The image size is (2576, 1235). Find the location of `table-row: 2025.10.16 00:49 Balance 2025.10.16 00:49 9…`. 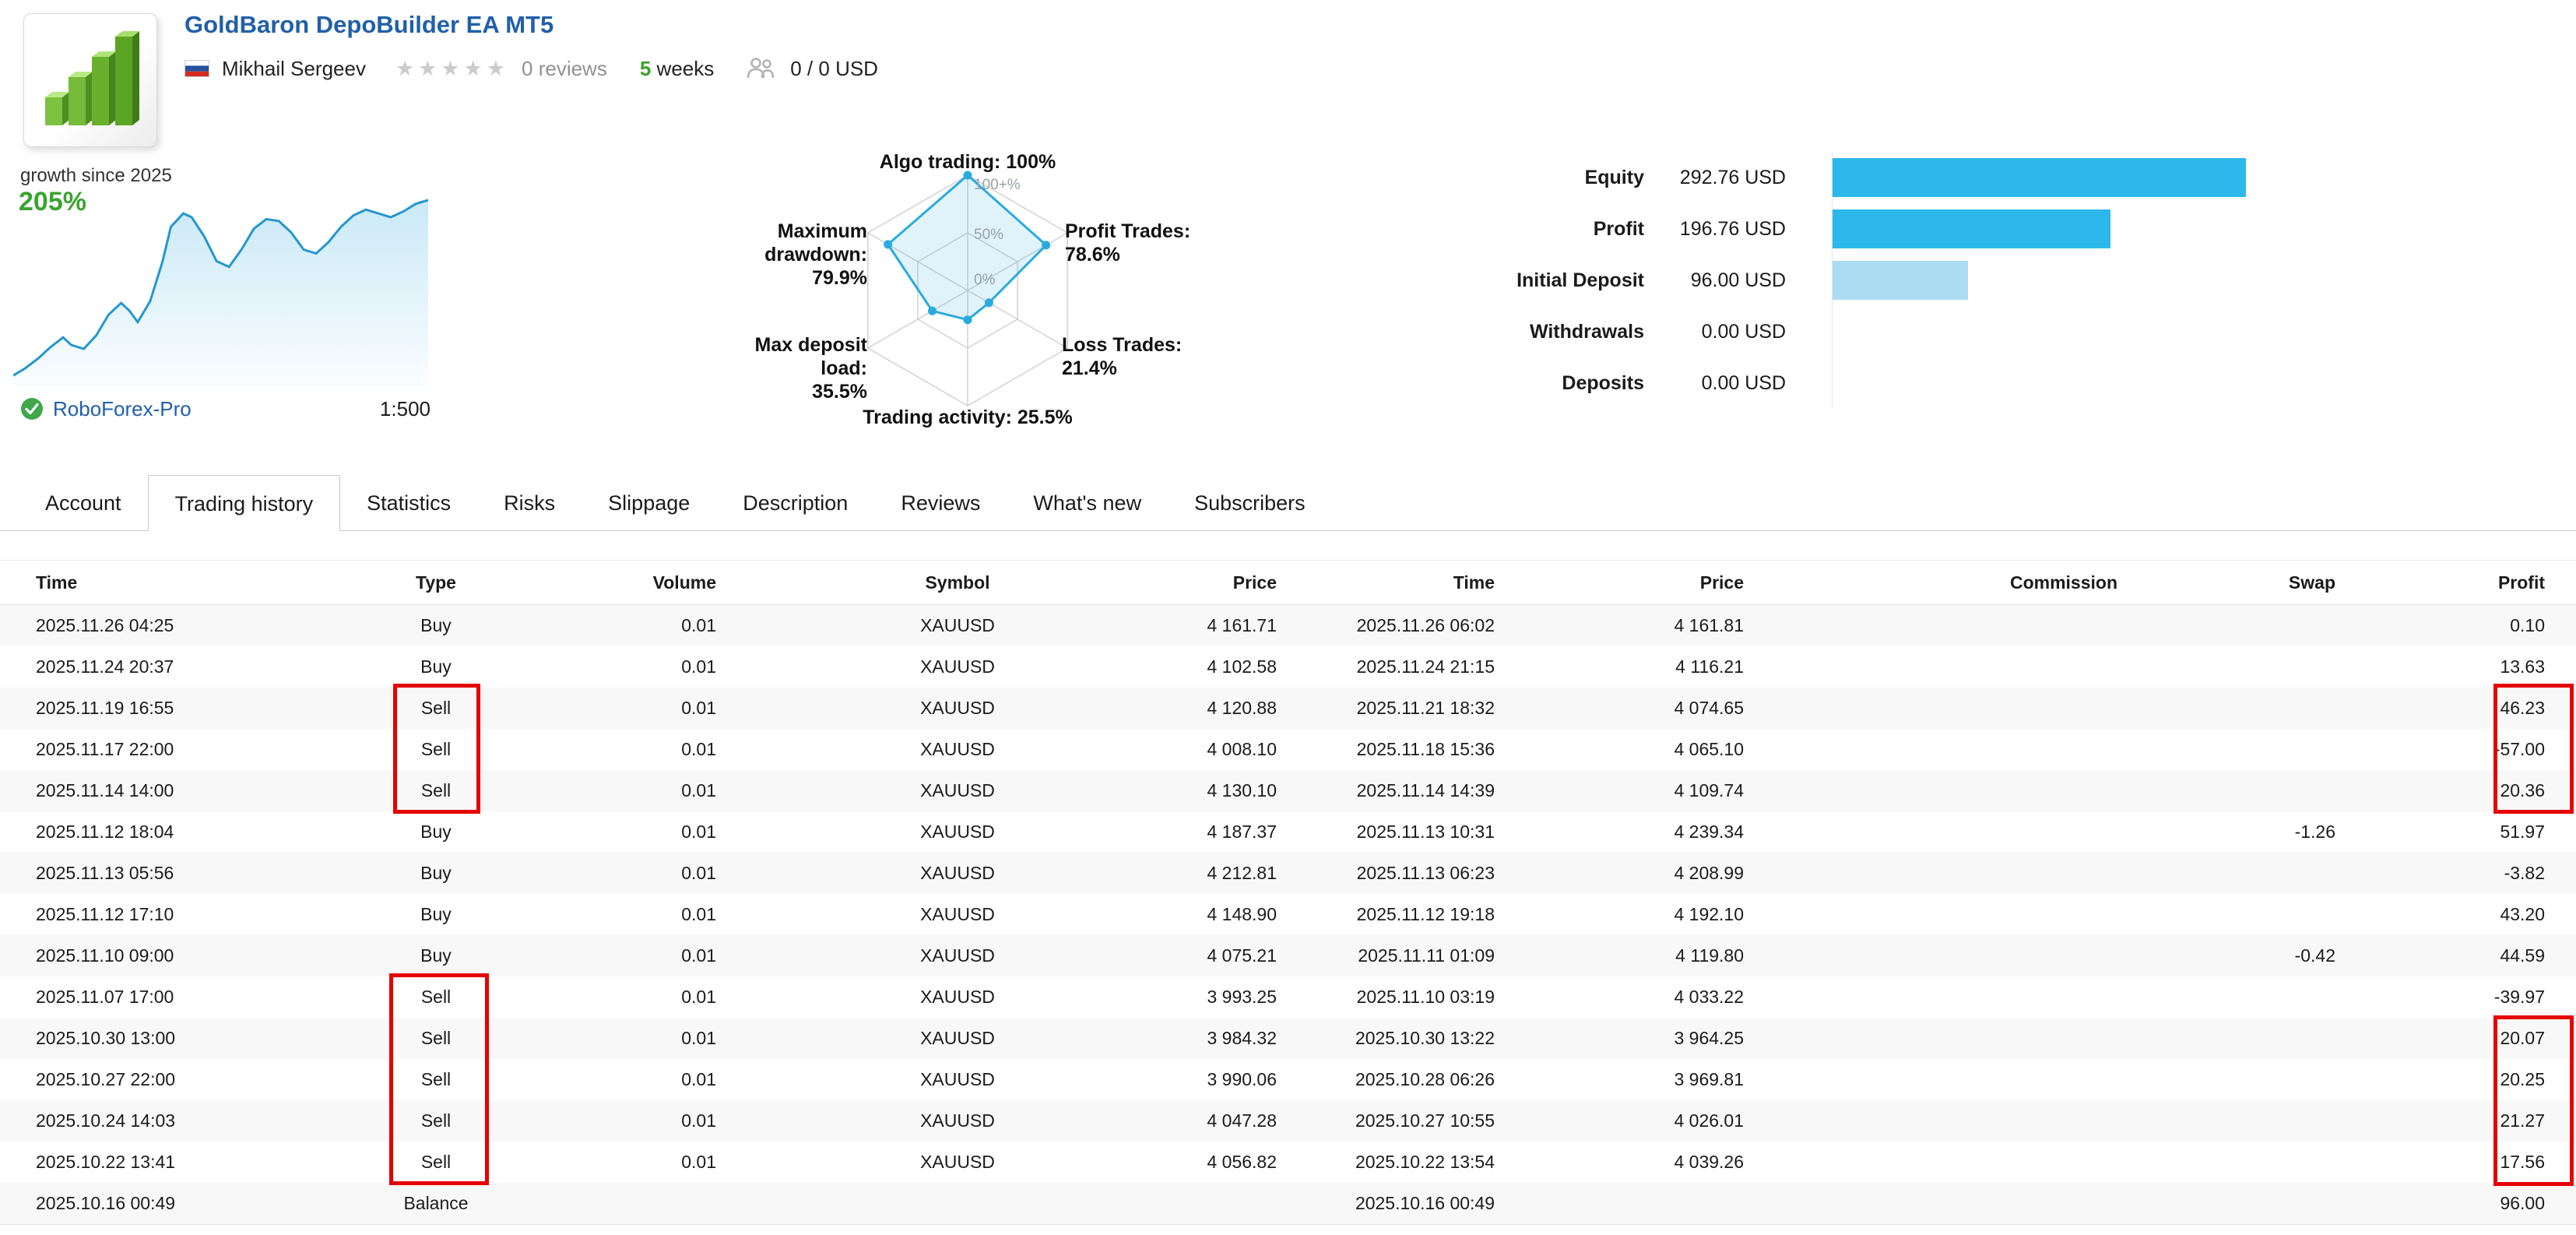

table-row: 2025.10.16 00:49 Balance 2025.10.16 00:49 9… is located at coordinates (1288, 1204).